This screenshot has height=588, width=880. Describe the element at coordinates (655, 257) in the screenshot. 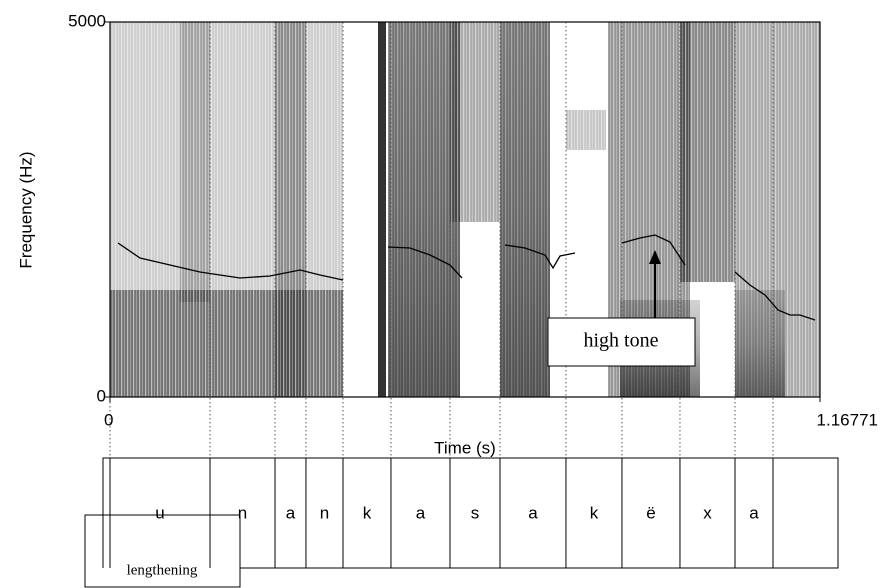

I see `arrow-head` at that location.